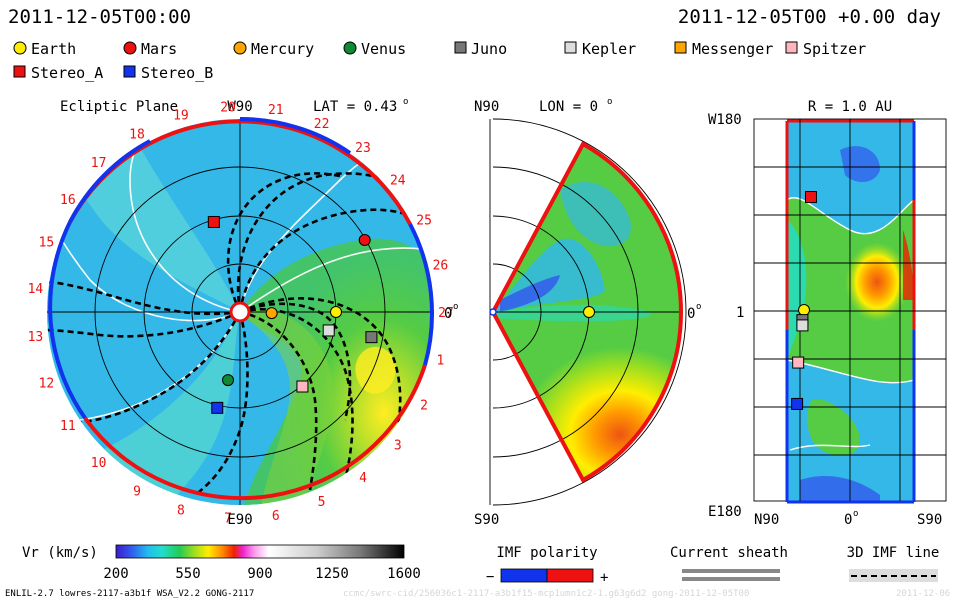 This screenshot has height=600, width=960. Describe the element at coordinates (292, 314) in the screenshot. I see `ecliptic-objects` at that location.